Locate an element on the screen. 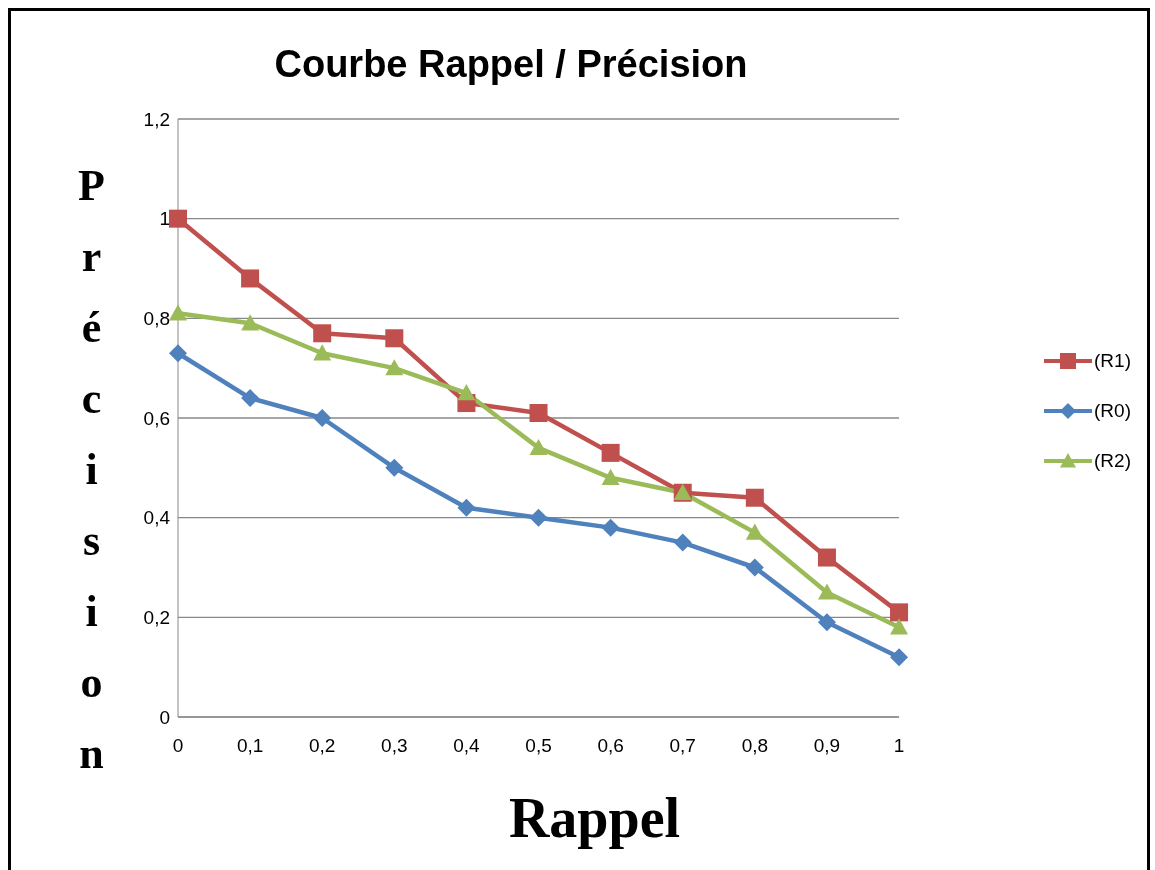  x-tick-label: 0,6 is located at coordinates (610, 746).